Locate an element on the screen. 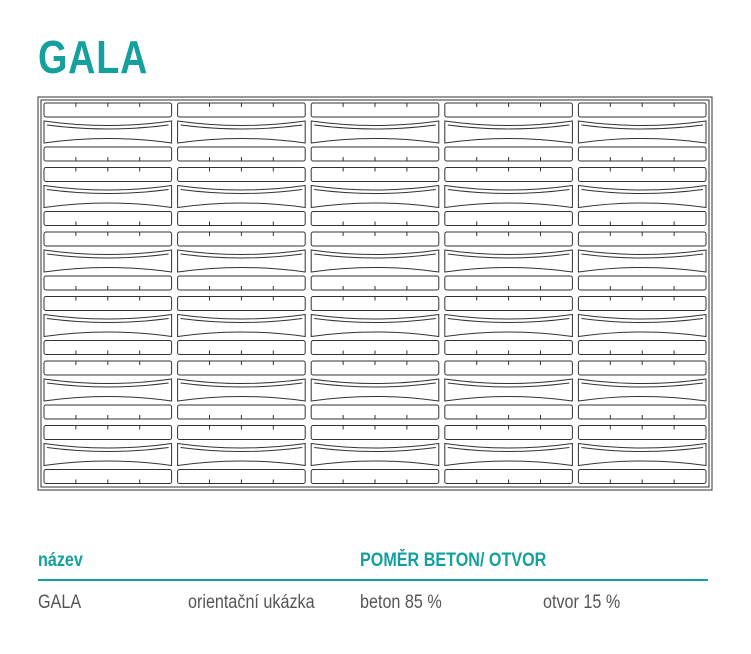 The image size is (751, 654). header-rule is located at coordinates (373, 580).